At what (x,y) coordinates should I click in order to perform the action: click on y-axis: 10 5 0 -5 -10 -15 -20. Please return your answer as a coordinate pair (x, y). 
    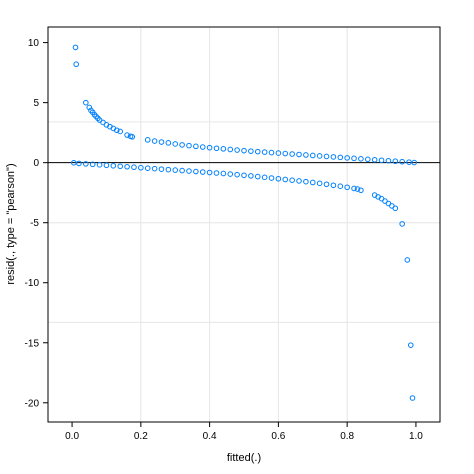
    Looking at the image, I should click on (36, 223).